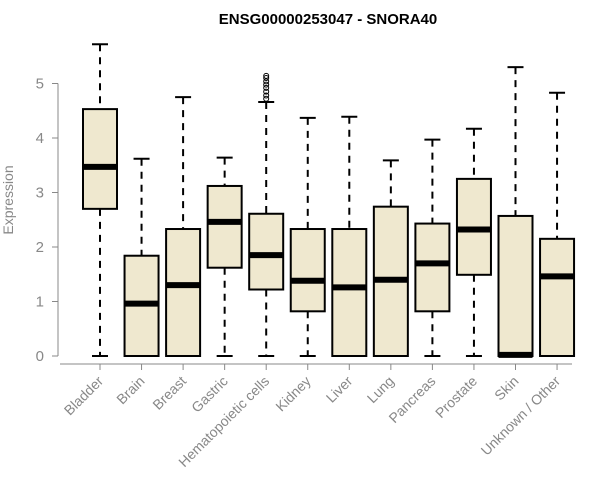  Describe the element at coordinates (141, 257) in the screenshot. I see `box-brain` at that location.